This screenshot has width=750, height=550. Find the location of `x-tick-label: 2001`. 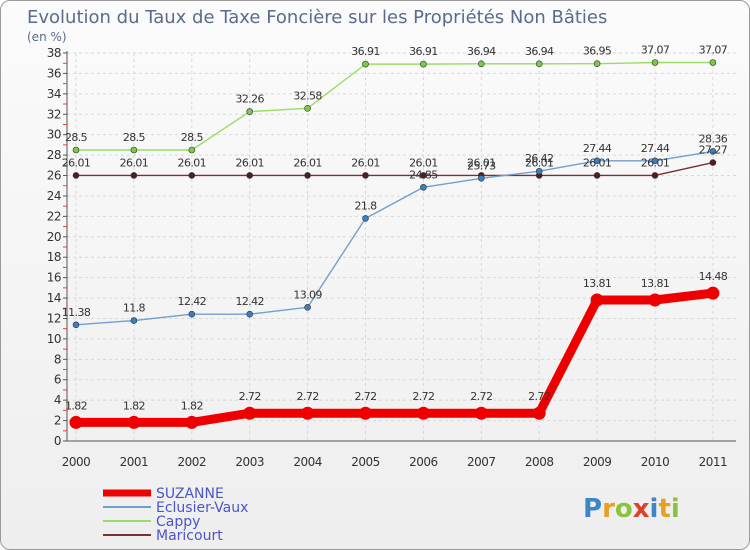

x-tick-label: 2001 is located at coordinates (134, 462).